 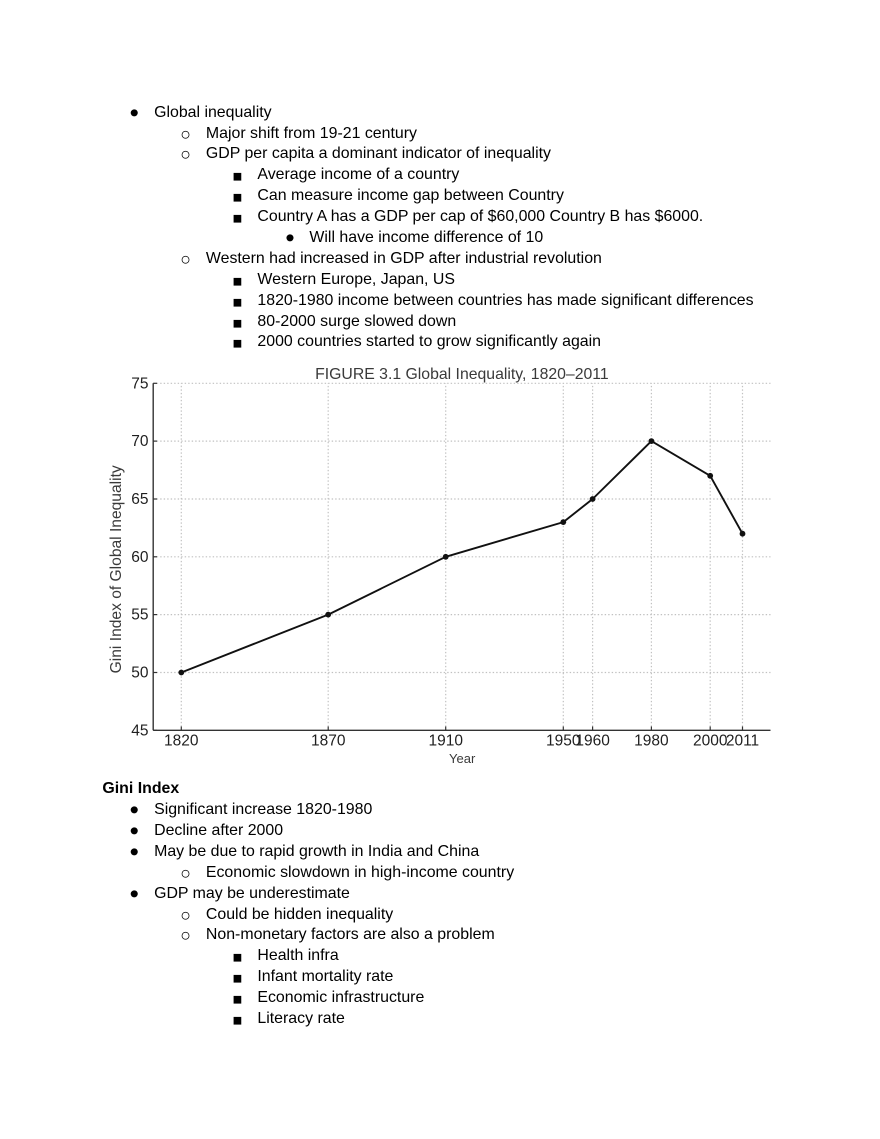 I want to click on svg-text:Gini Index of Global Inequalit: Gini Index of Global Inequality, so click(x=116, y=569).